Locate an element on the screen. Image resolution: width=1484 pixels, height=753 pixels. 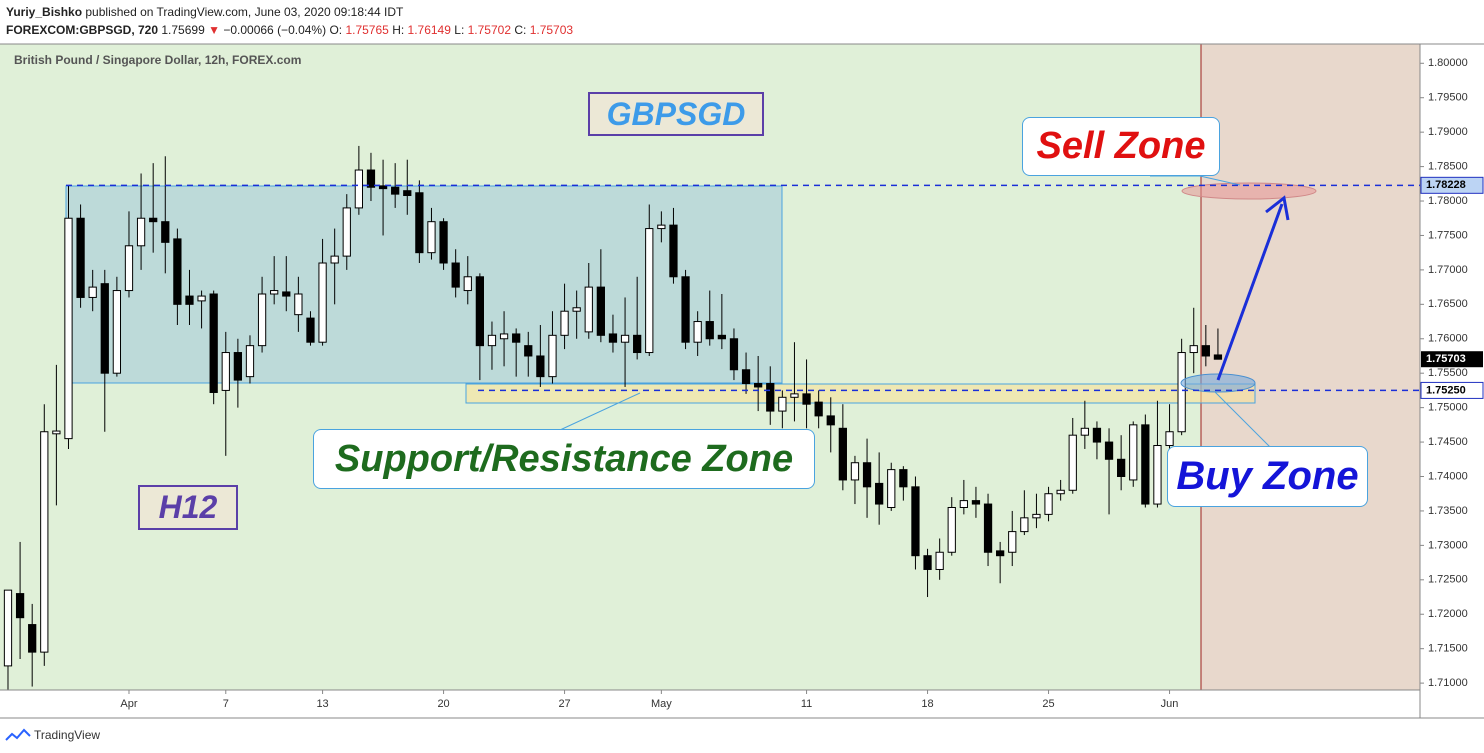
ohlc-label: C: is located at coordinates (520, 30).